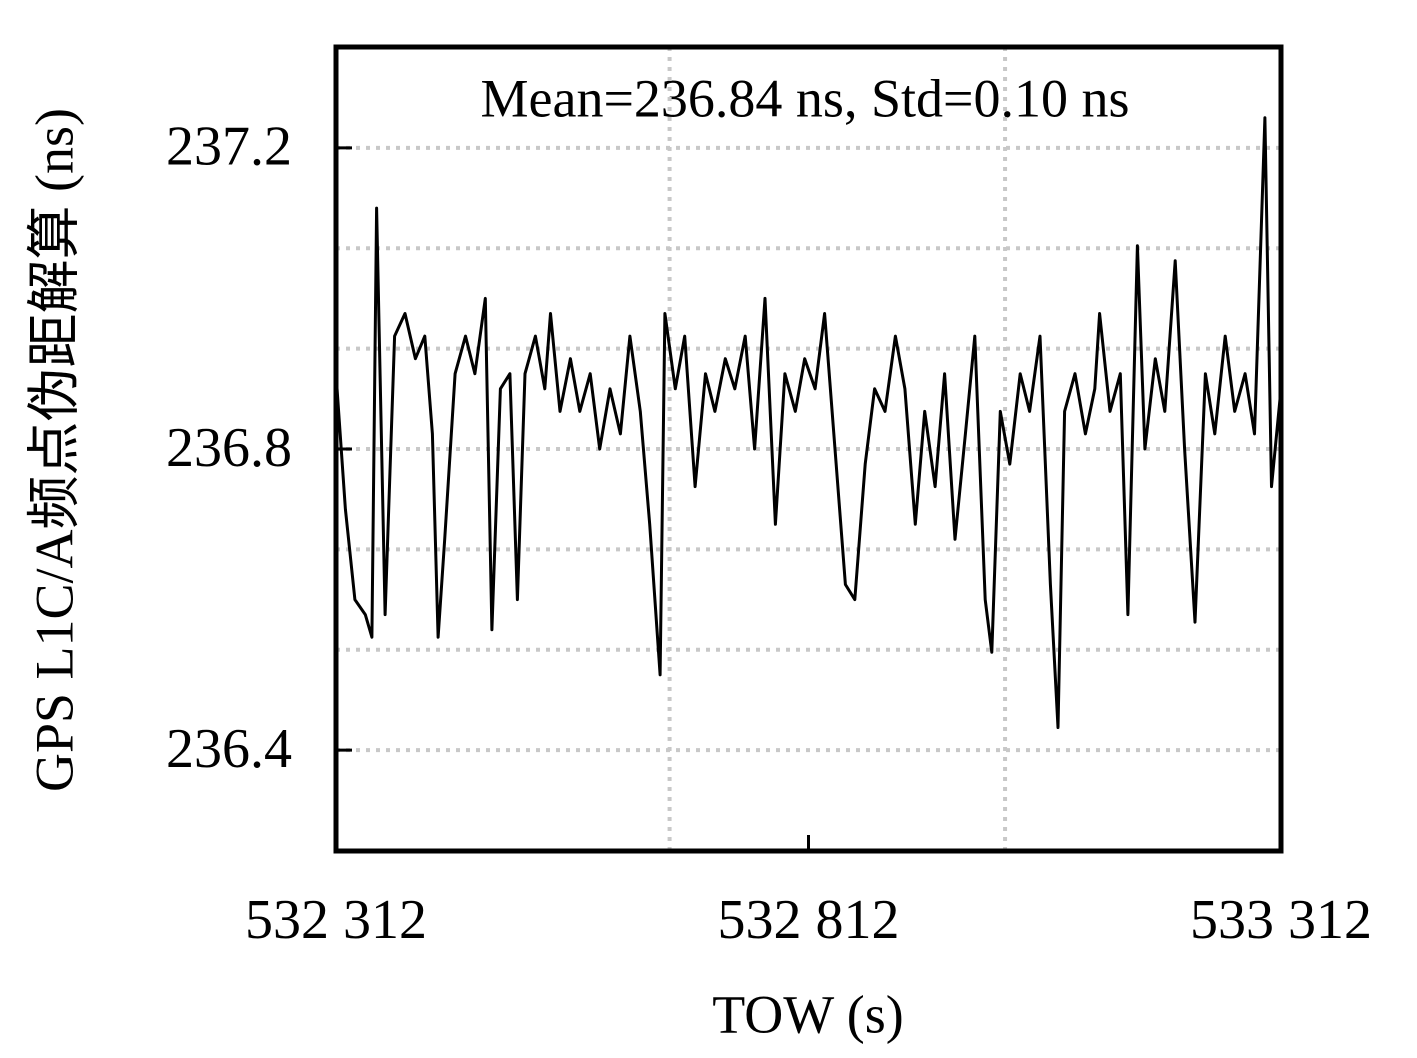 This screenshot has width=1417, height=1058. What do you see at coordinates (336, 920) in the screenshot?
I see `x-tick-label: 532 312` at bounding box center [336, 920].